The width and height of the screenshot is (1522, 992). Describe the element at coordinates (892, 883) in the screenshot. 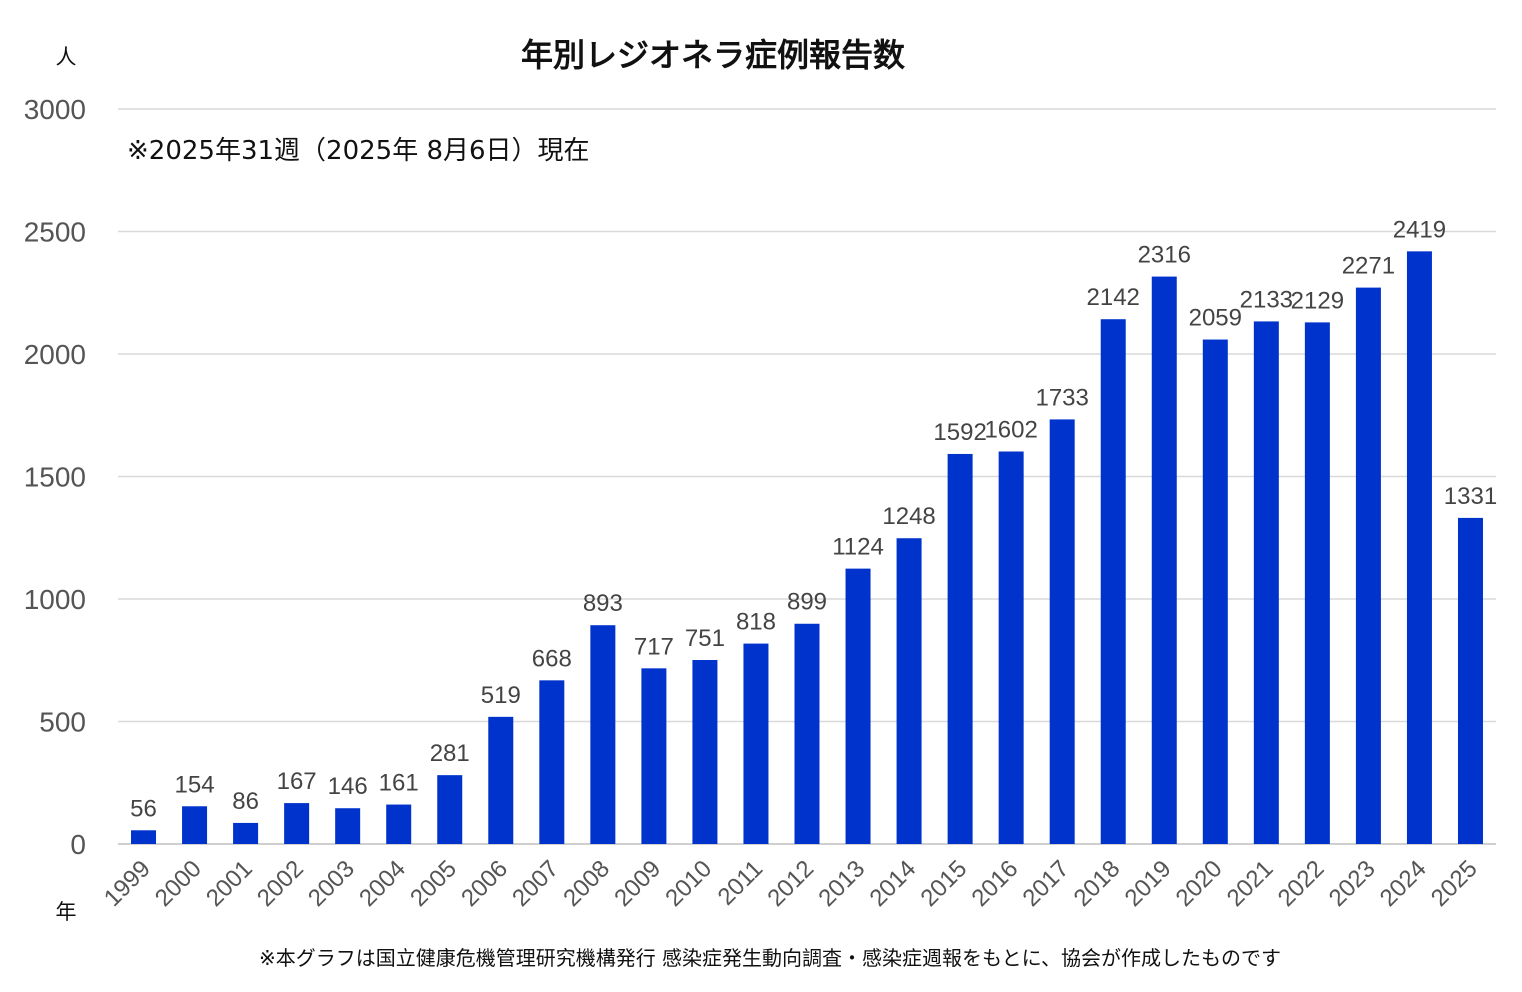

I see `x-tick-label: 2014` at that location.